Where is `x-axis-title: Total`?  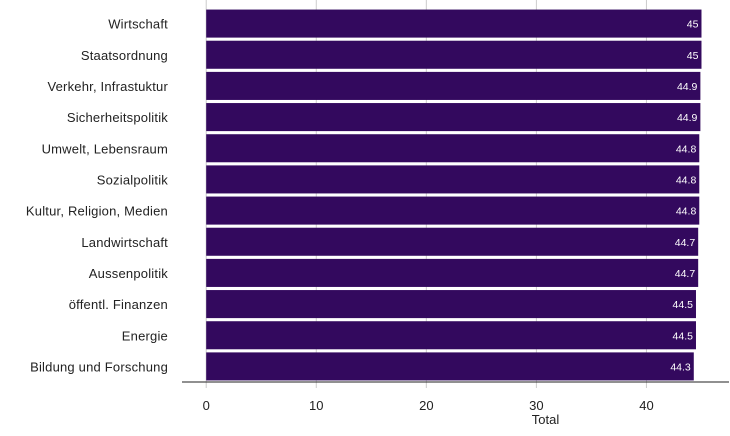 x-axis-title: Total is located at coordinates (546, 419).